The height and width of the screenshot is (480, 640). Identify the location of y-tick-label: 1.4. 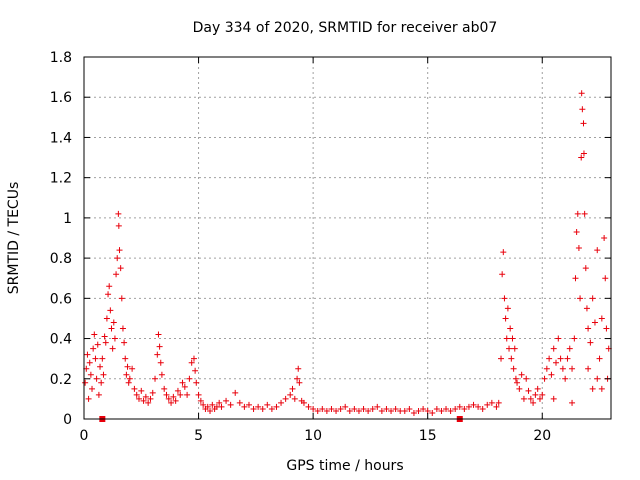
(61, 138).